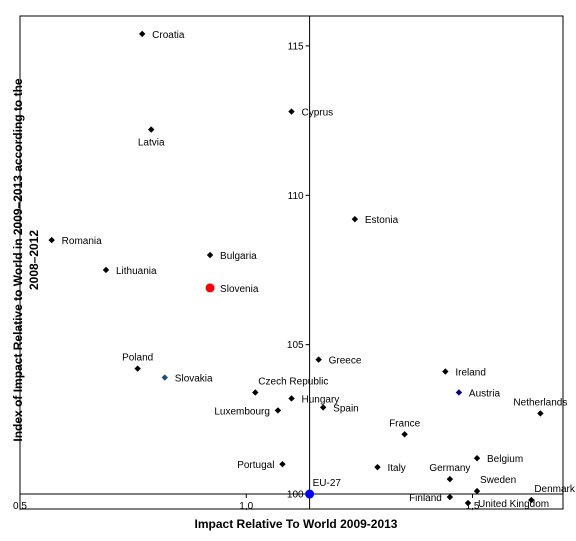  What do you see at coordinates (164, 377) in the screenshot?
I see `point-slovakia` at bounding box center [164, 377].